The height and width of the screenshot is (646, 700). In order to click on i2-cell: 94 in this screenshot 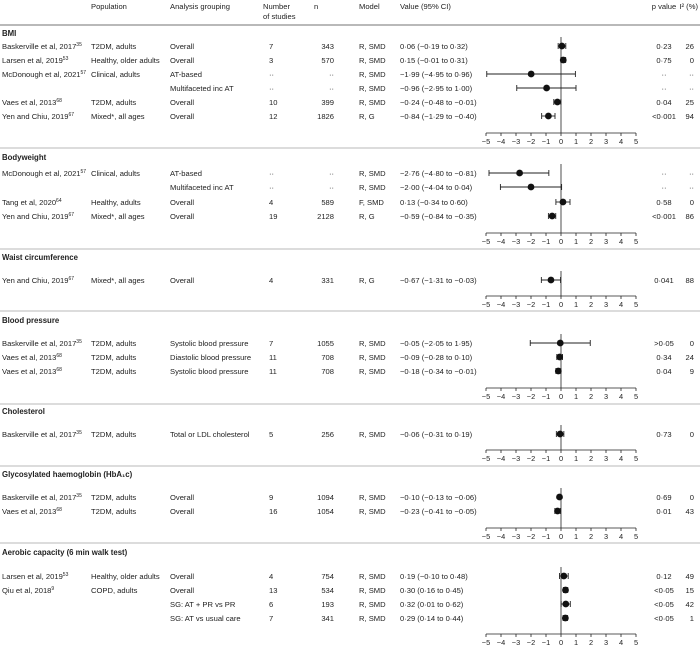, I will do `click(690, 116)`.